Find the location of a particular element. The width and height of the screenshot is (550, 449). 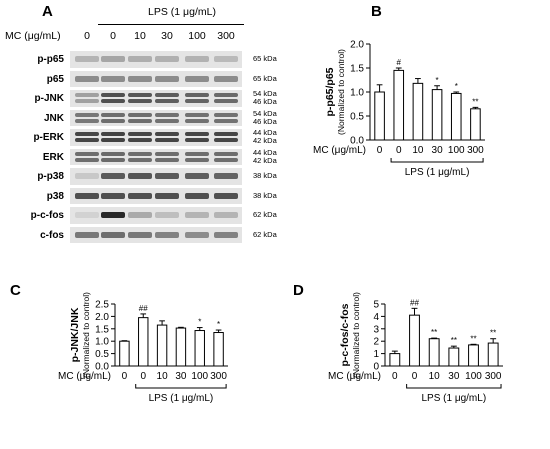

y-tick-label: 0 is located at coordinates (376, 367).